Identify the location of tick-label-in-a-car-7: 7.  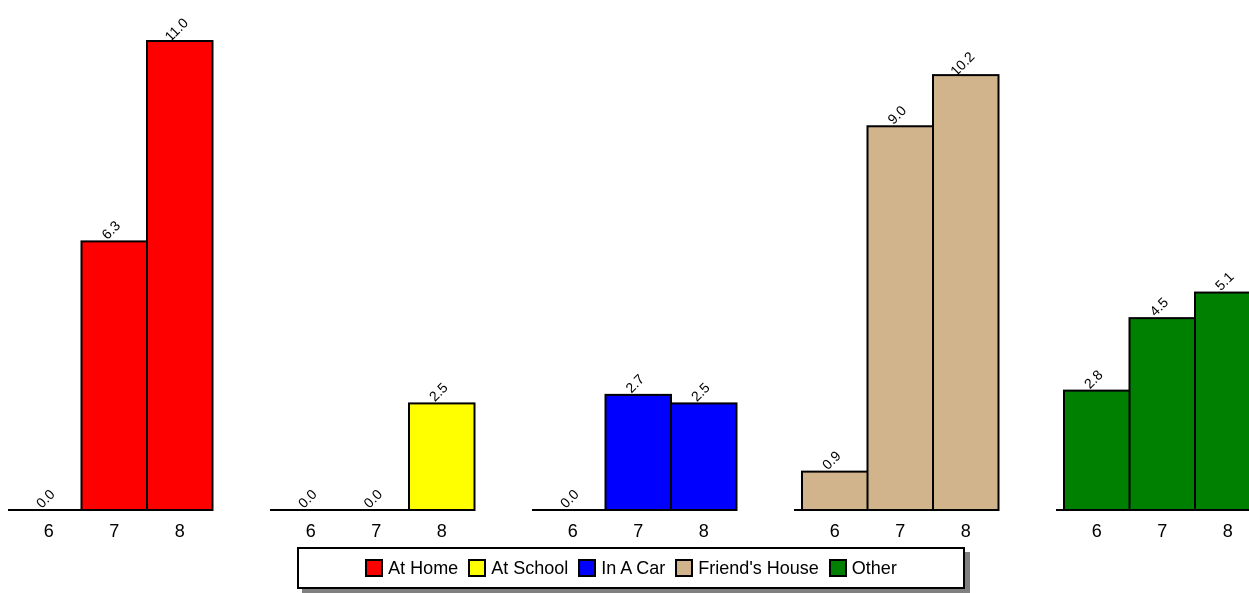
(638, 531).